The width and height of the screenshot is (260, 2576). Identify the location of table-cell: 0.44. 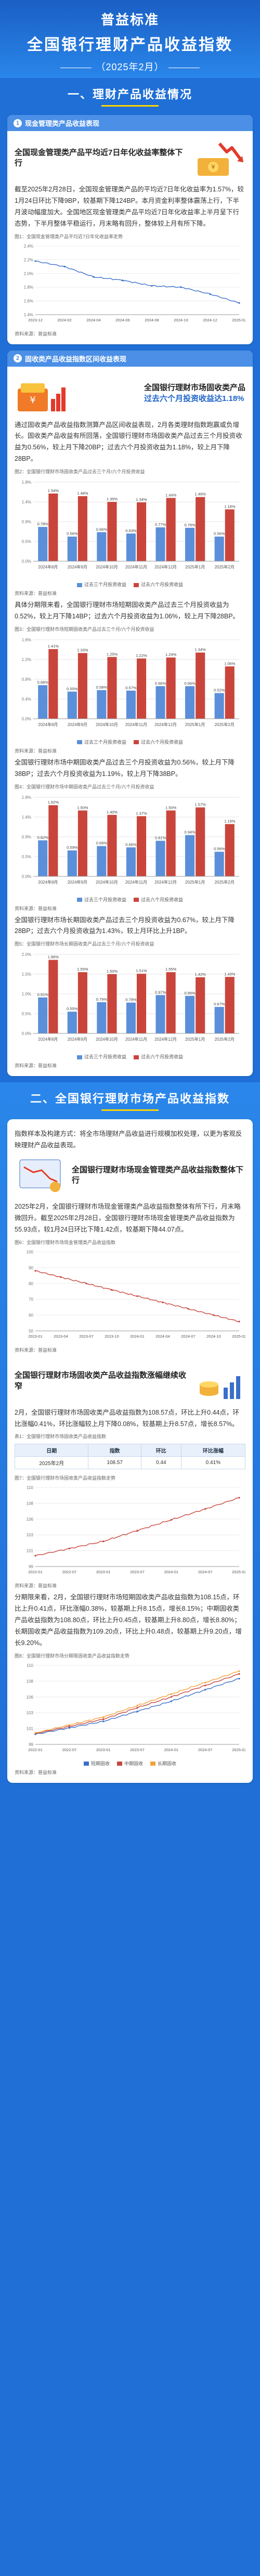
(161, 1463).